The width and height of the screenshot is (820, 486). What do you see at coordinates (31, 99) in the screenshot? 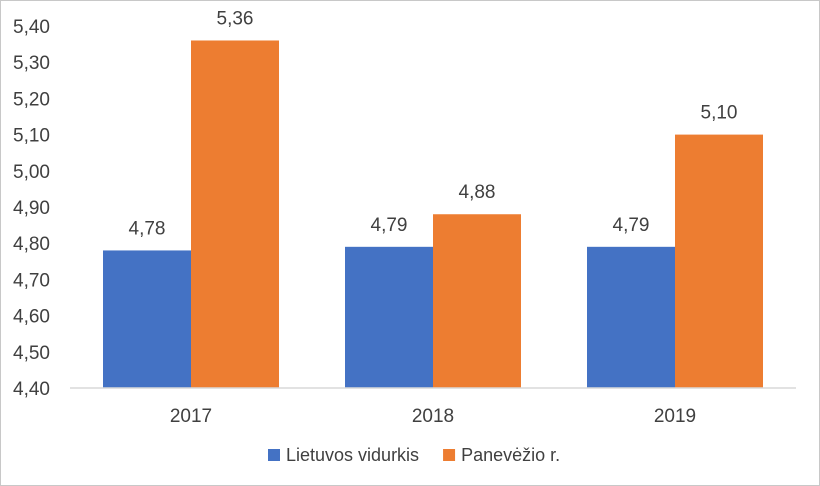
I see `y-tick-label: 5,20` at bounding box center [31, 99].